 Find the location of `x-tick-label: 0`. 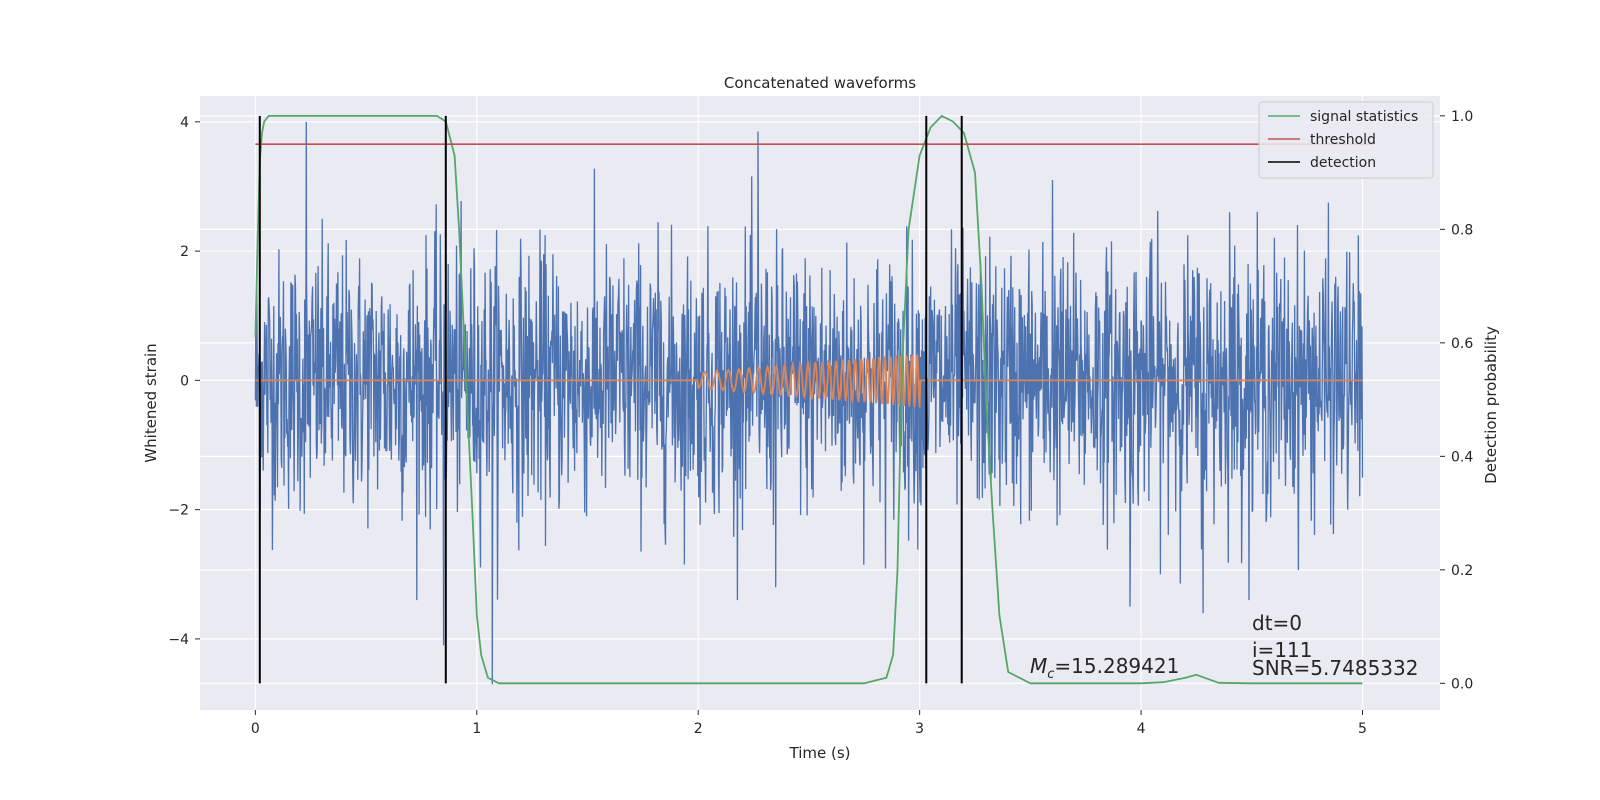

x-tick-label: 0 is located at coordinates (255, 729).